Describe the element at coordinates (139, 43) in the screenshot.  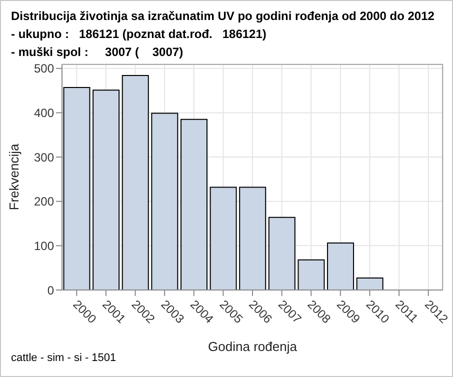
I see `chart-subtitle: - ukupno : 186121 (poznat dat.rođ. 186121) - muški spol : 3007 ( 3007)` at that location.